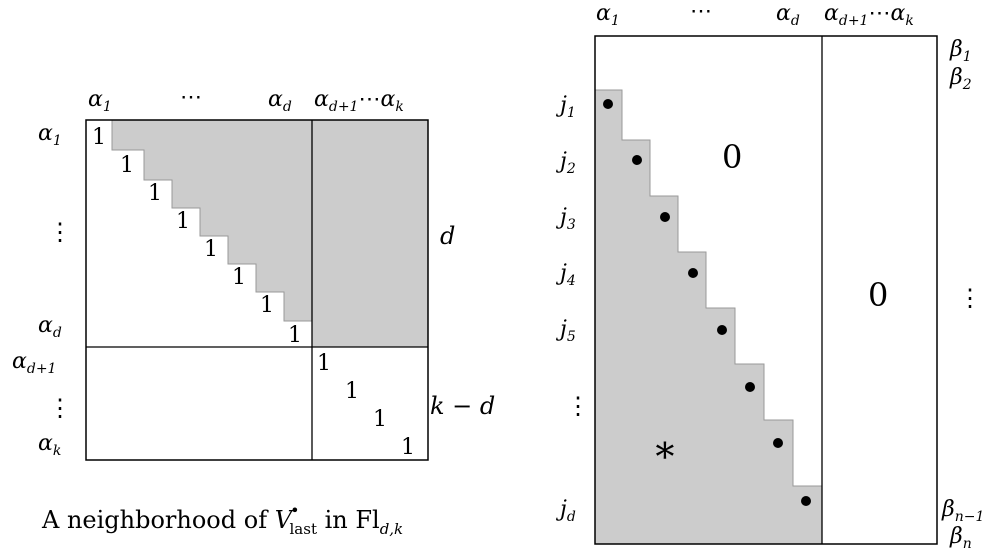 The image size is (997, 552). Describe the element at coordinates (348, 520) in the screenshot. I see `caption-mid: in Fl` at that location.